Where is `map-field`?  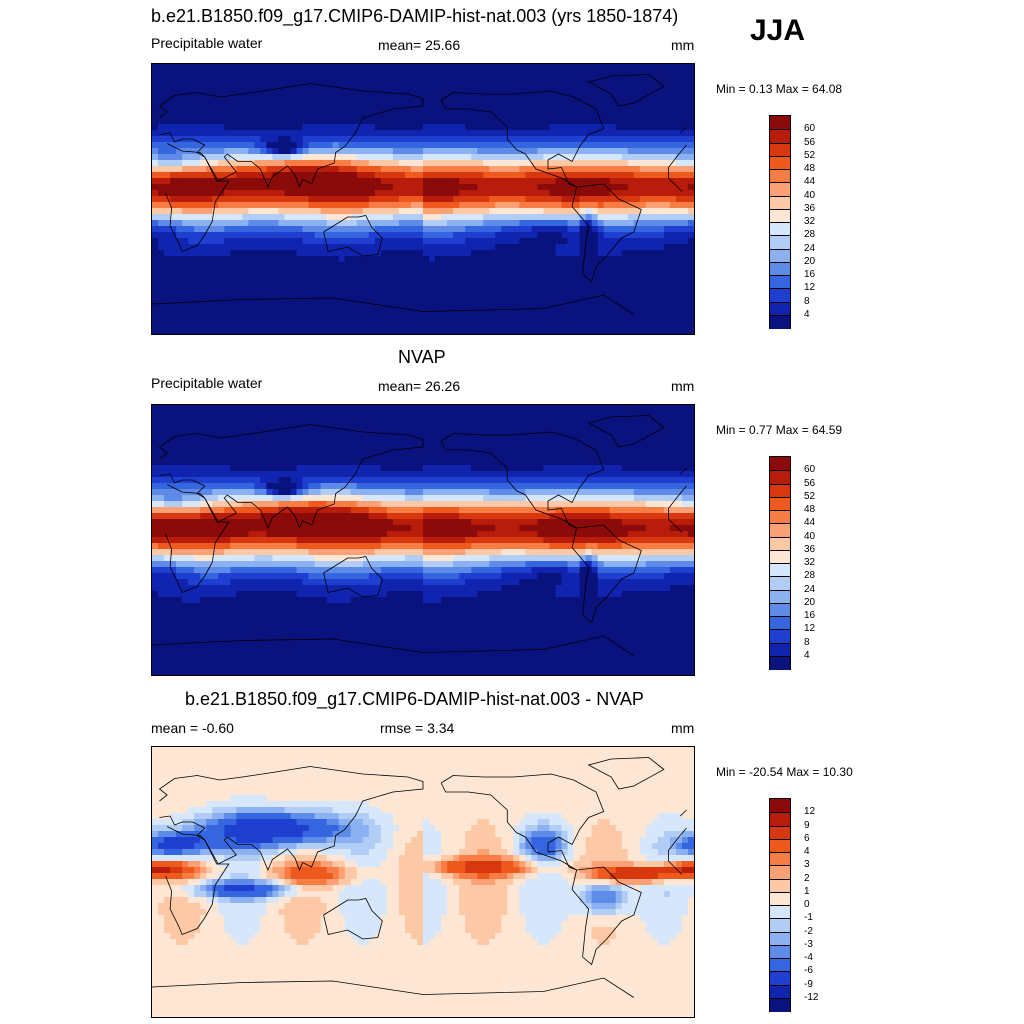
map-field is located at coordinates (423, 882).